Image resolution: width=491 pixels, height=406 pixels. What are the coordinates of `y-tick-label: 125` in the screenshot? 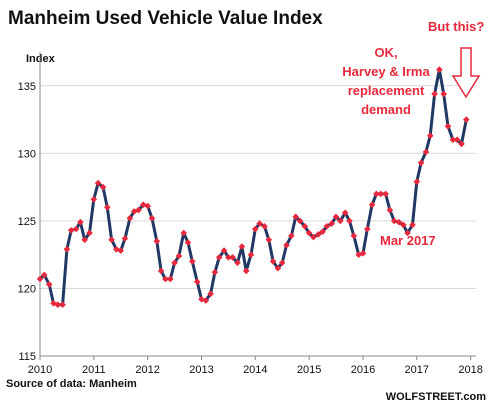 It's located at (27, 222).